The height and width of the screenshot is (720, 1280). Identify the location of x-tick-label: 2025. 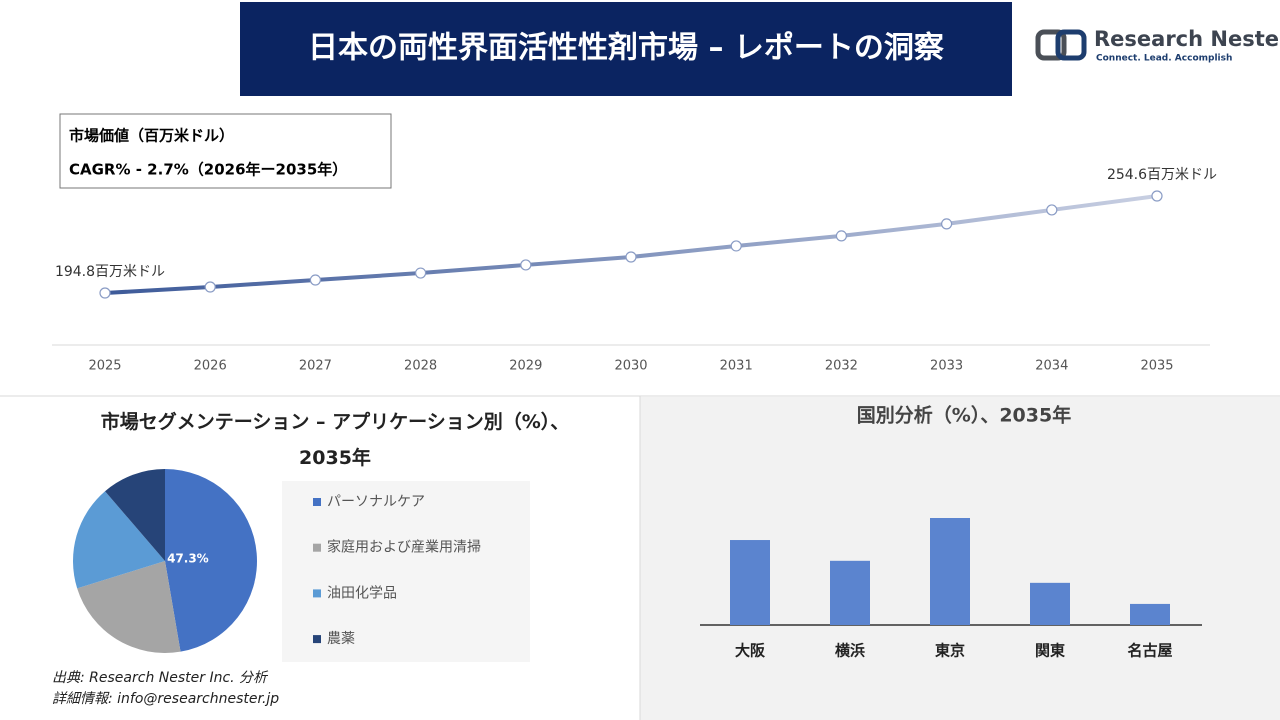
(104, 366).